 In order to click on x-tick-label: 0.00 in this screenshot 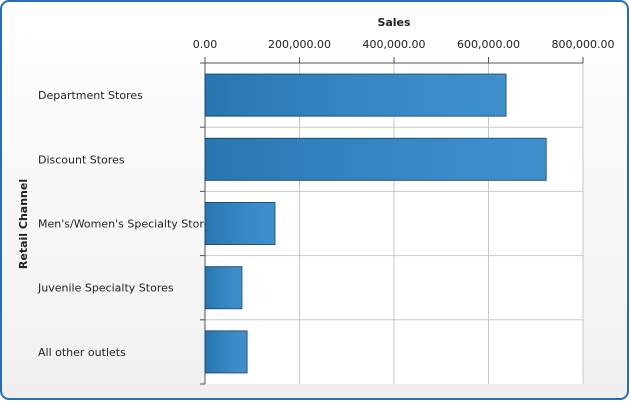, I will do `click(205, 44)`.